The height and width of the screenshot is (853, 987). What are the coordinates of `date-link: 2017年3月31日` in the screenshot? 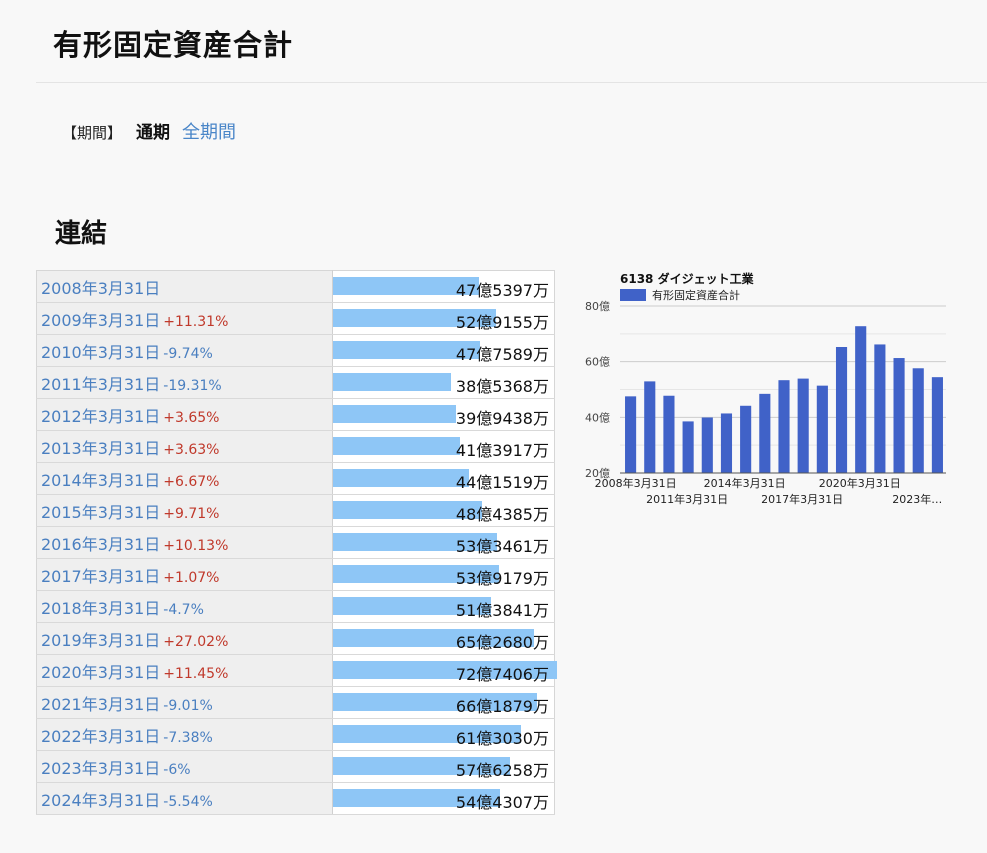 It's located at (101, 576).